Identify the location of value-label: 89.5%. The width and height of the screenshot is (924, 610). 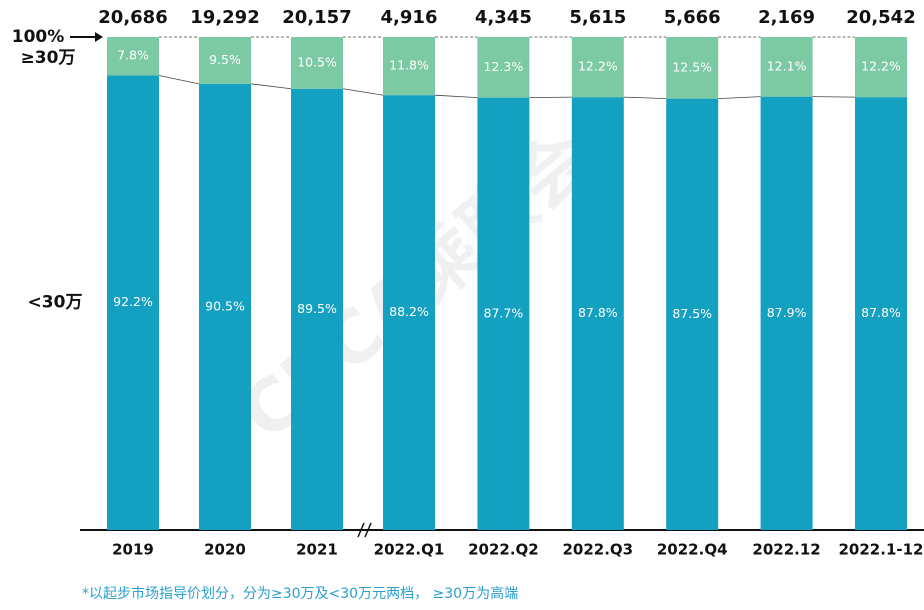
(317, 308).